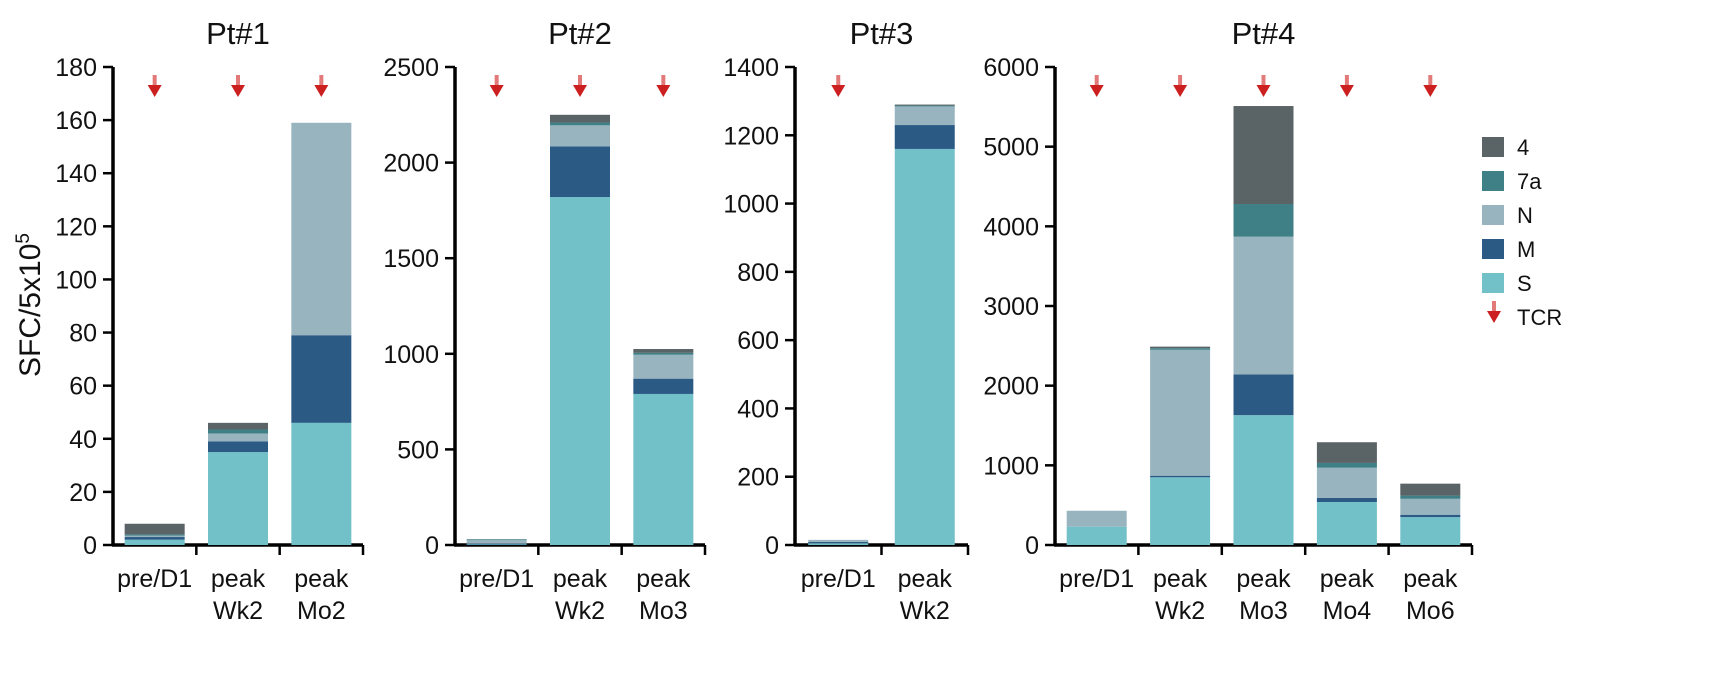  I want to click on legend-item-TCR: TCR, so click(1524, 315).